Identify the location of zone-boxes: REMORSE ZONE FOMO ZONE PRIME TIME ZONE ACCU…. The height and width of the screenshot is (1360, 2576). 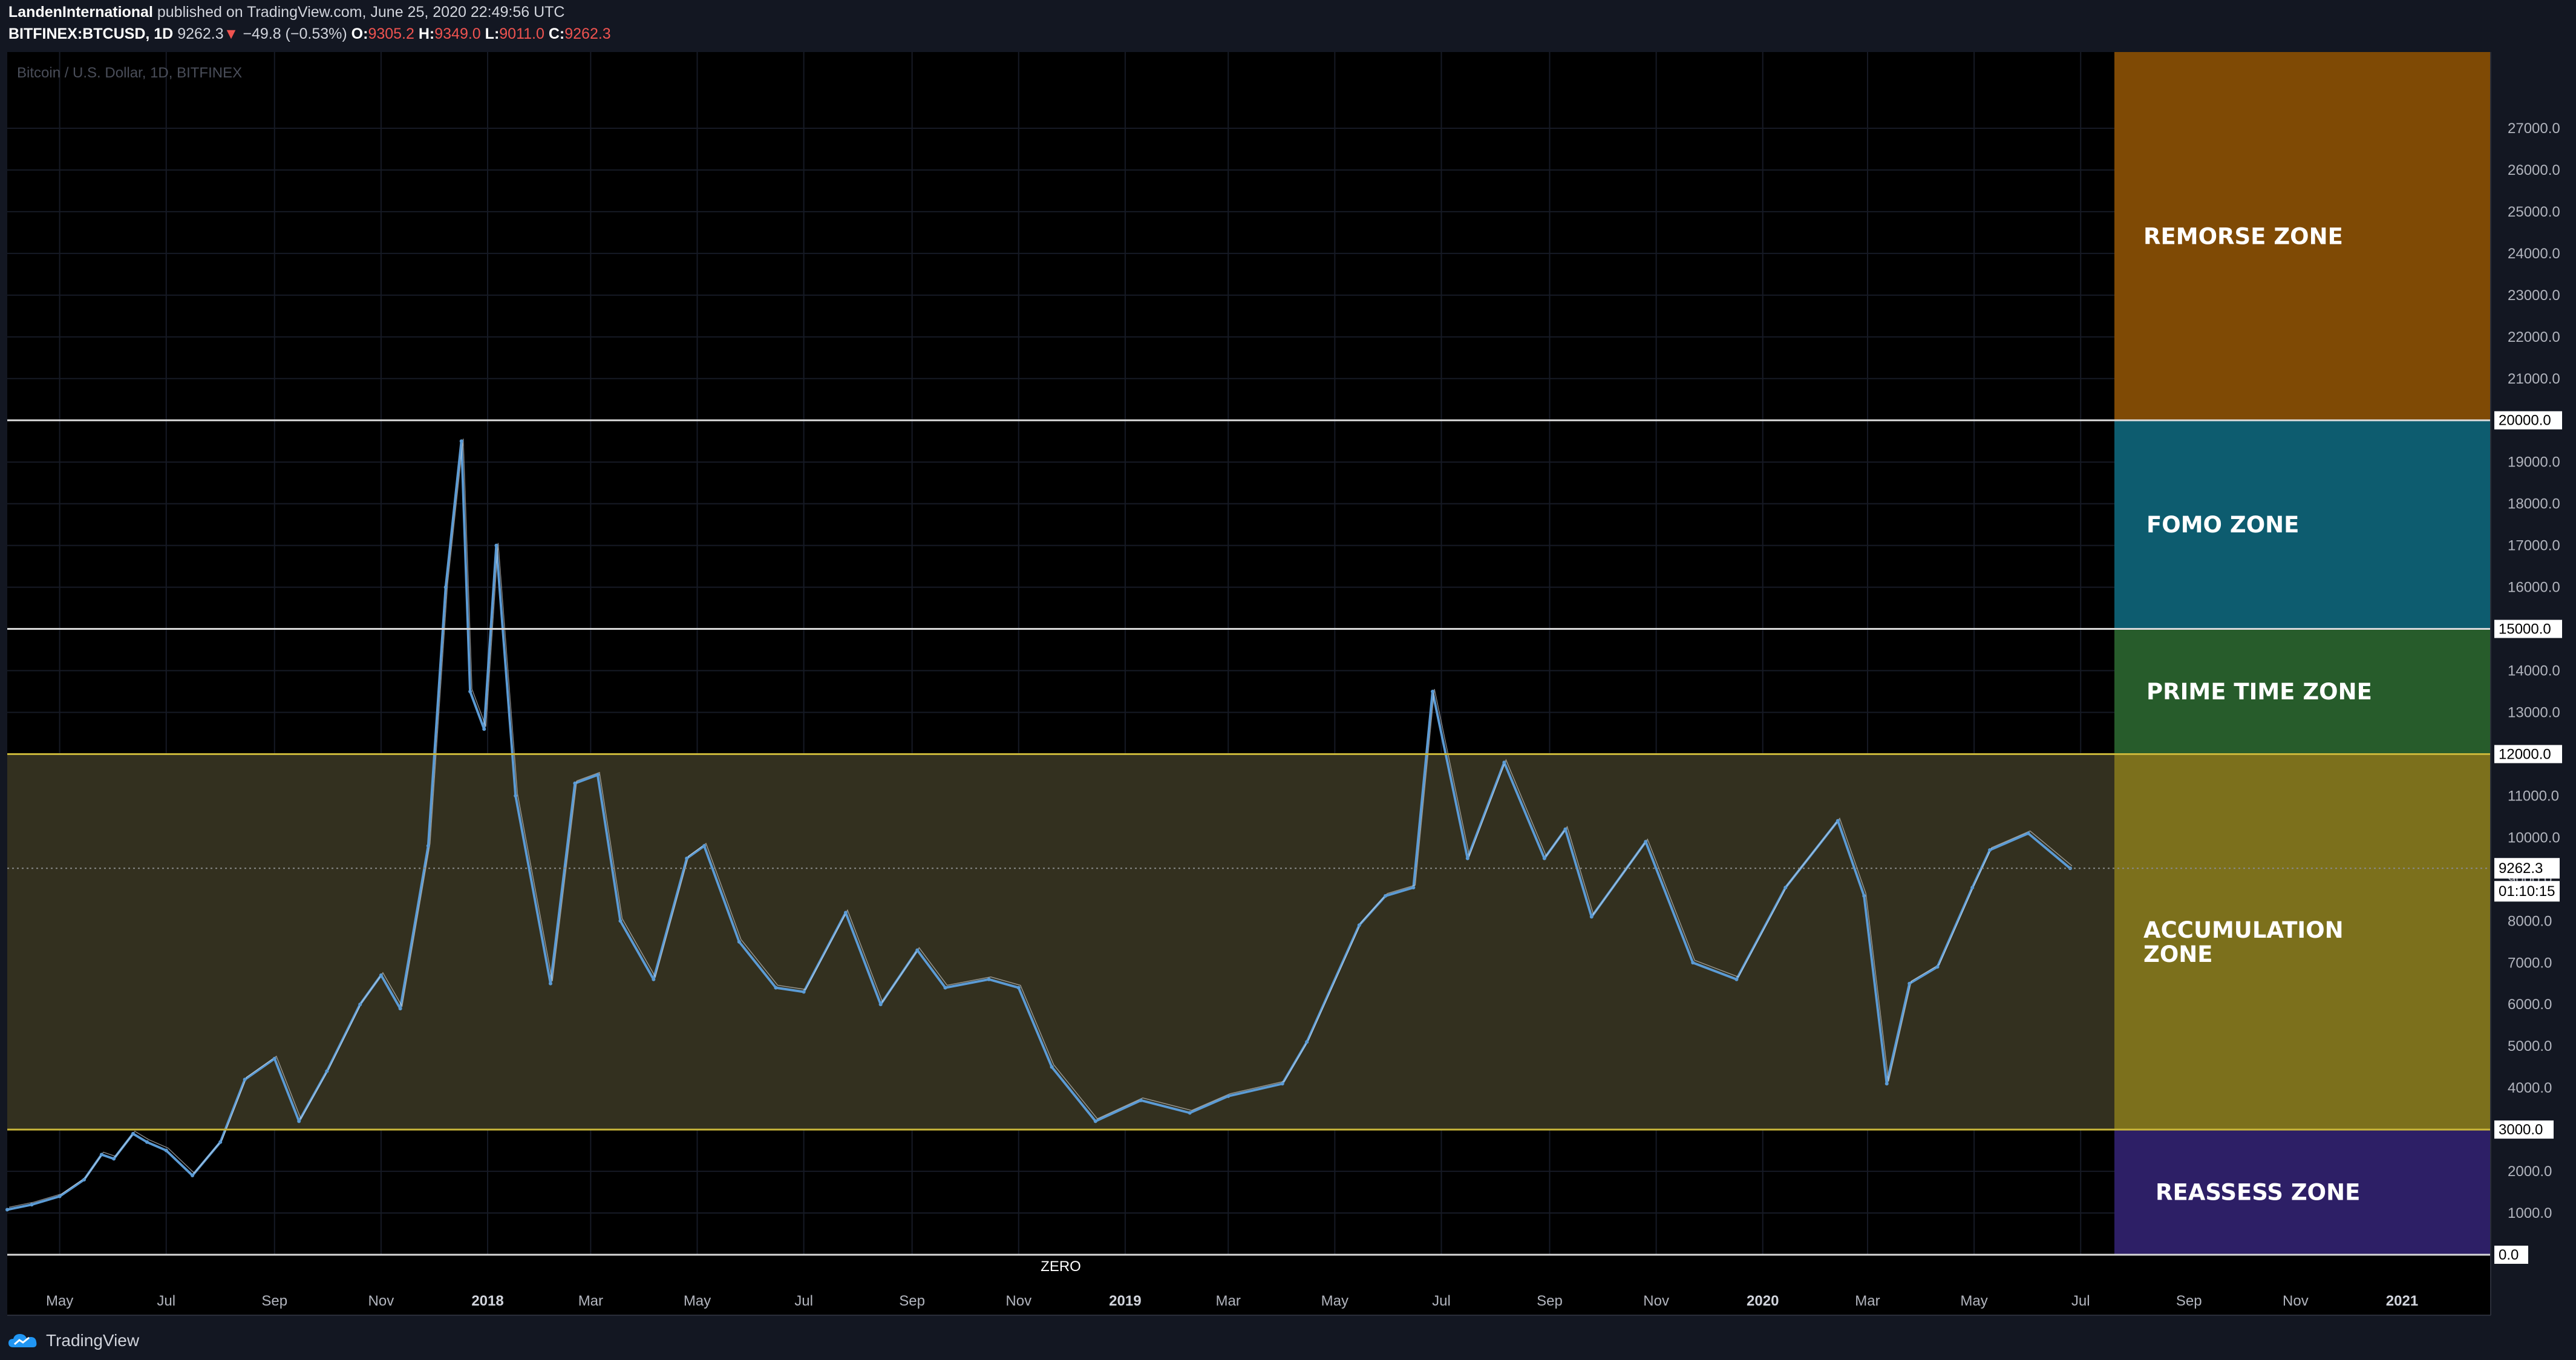
(2302, 654).